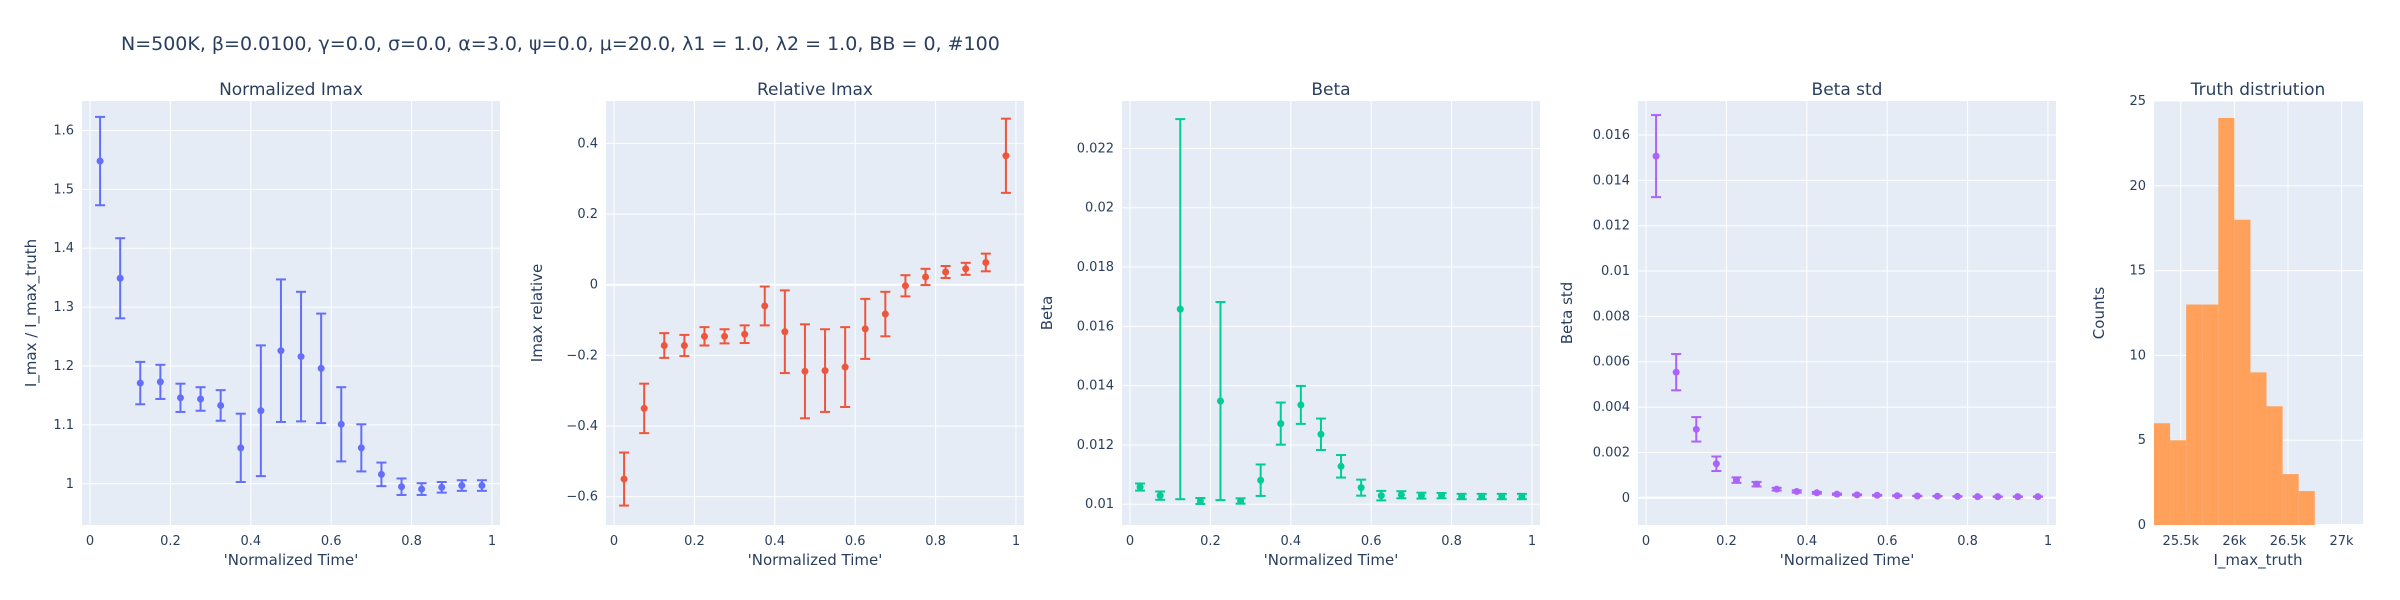 The width and height of the screenshot is (2400, 600). Describe the element at coordinates (1095, 148) in the screenshot. I see `y-tick-label: 0.022` at that location.